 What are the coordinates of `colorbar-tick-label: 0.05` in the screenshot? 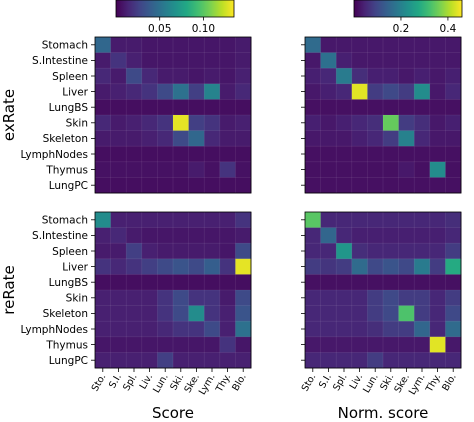 It's located at (159, 29).